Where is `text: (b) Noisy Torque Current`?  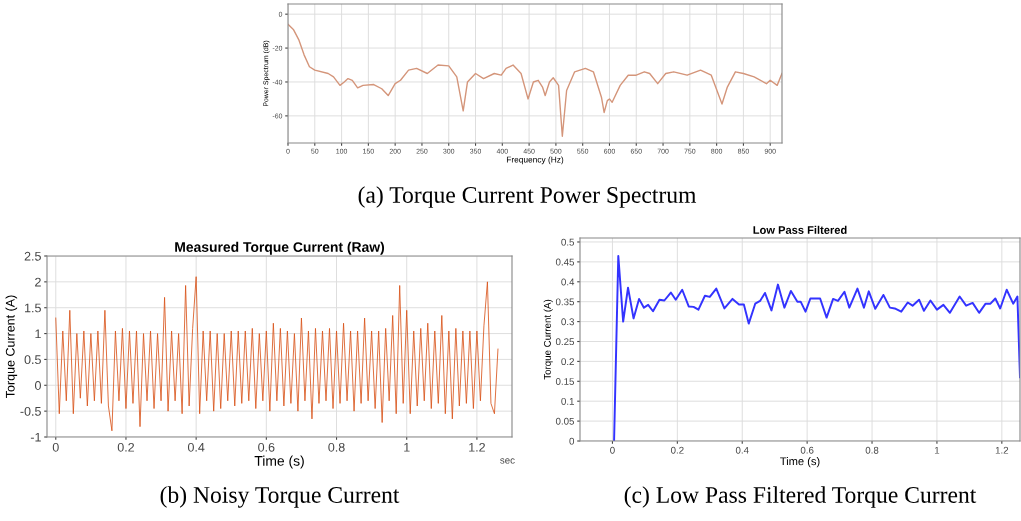
text: (b) Noisy Torque Current is located at coordinates (280, 497).